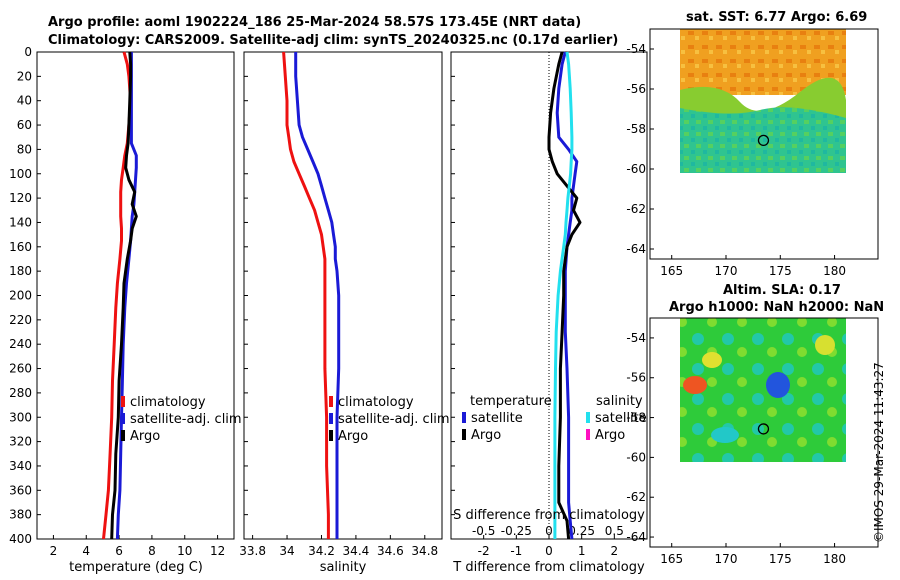 Image resolution: width=900 pixels, height=580 pixels. I want to click on sst-cold-region, so click(763, 140).